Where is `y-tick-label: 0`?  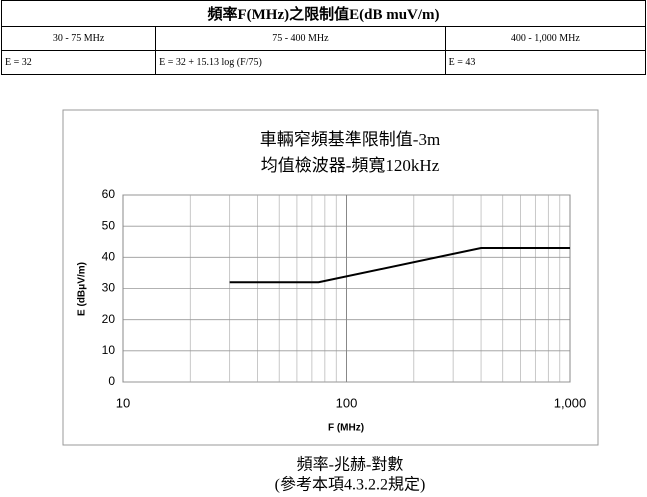 y-tick-label: 0 is located at coordinates (111, 381).